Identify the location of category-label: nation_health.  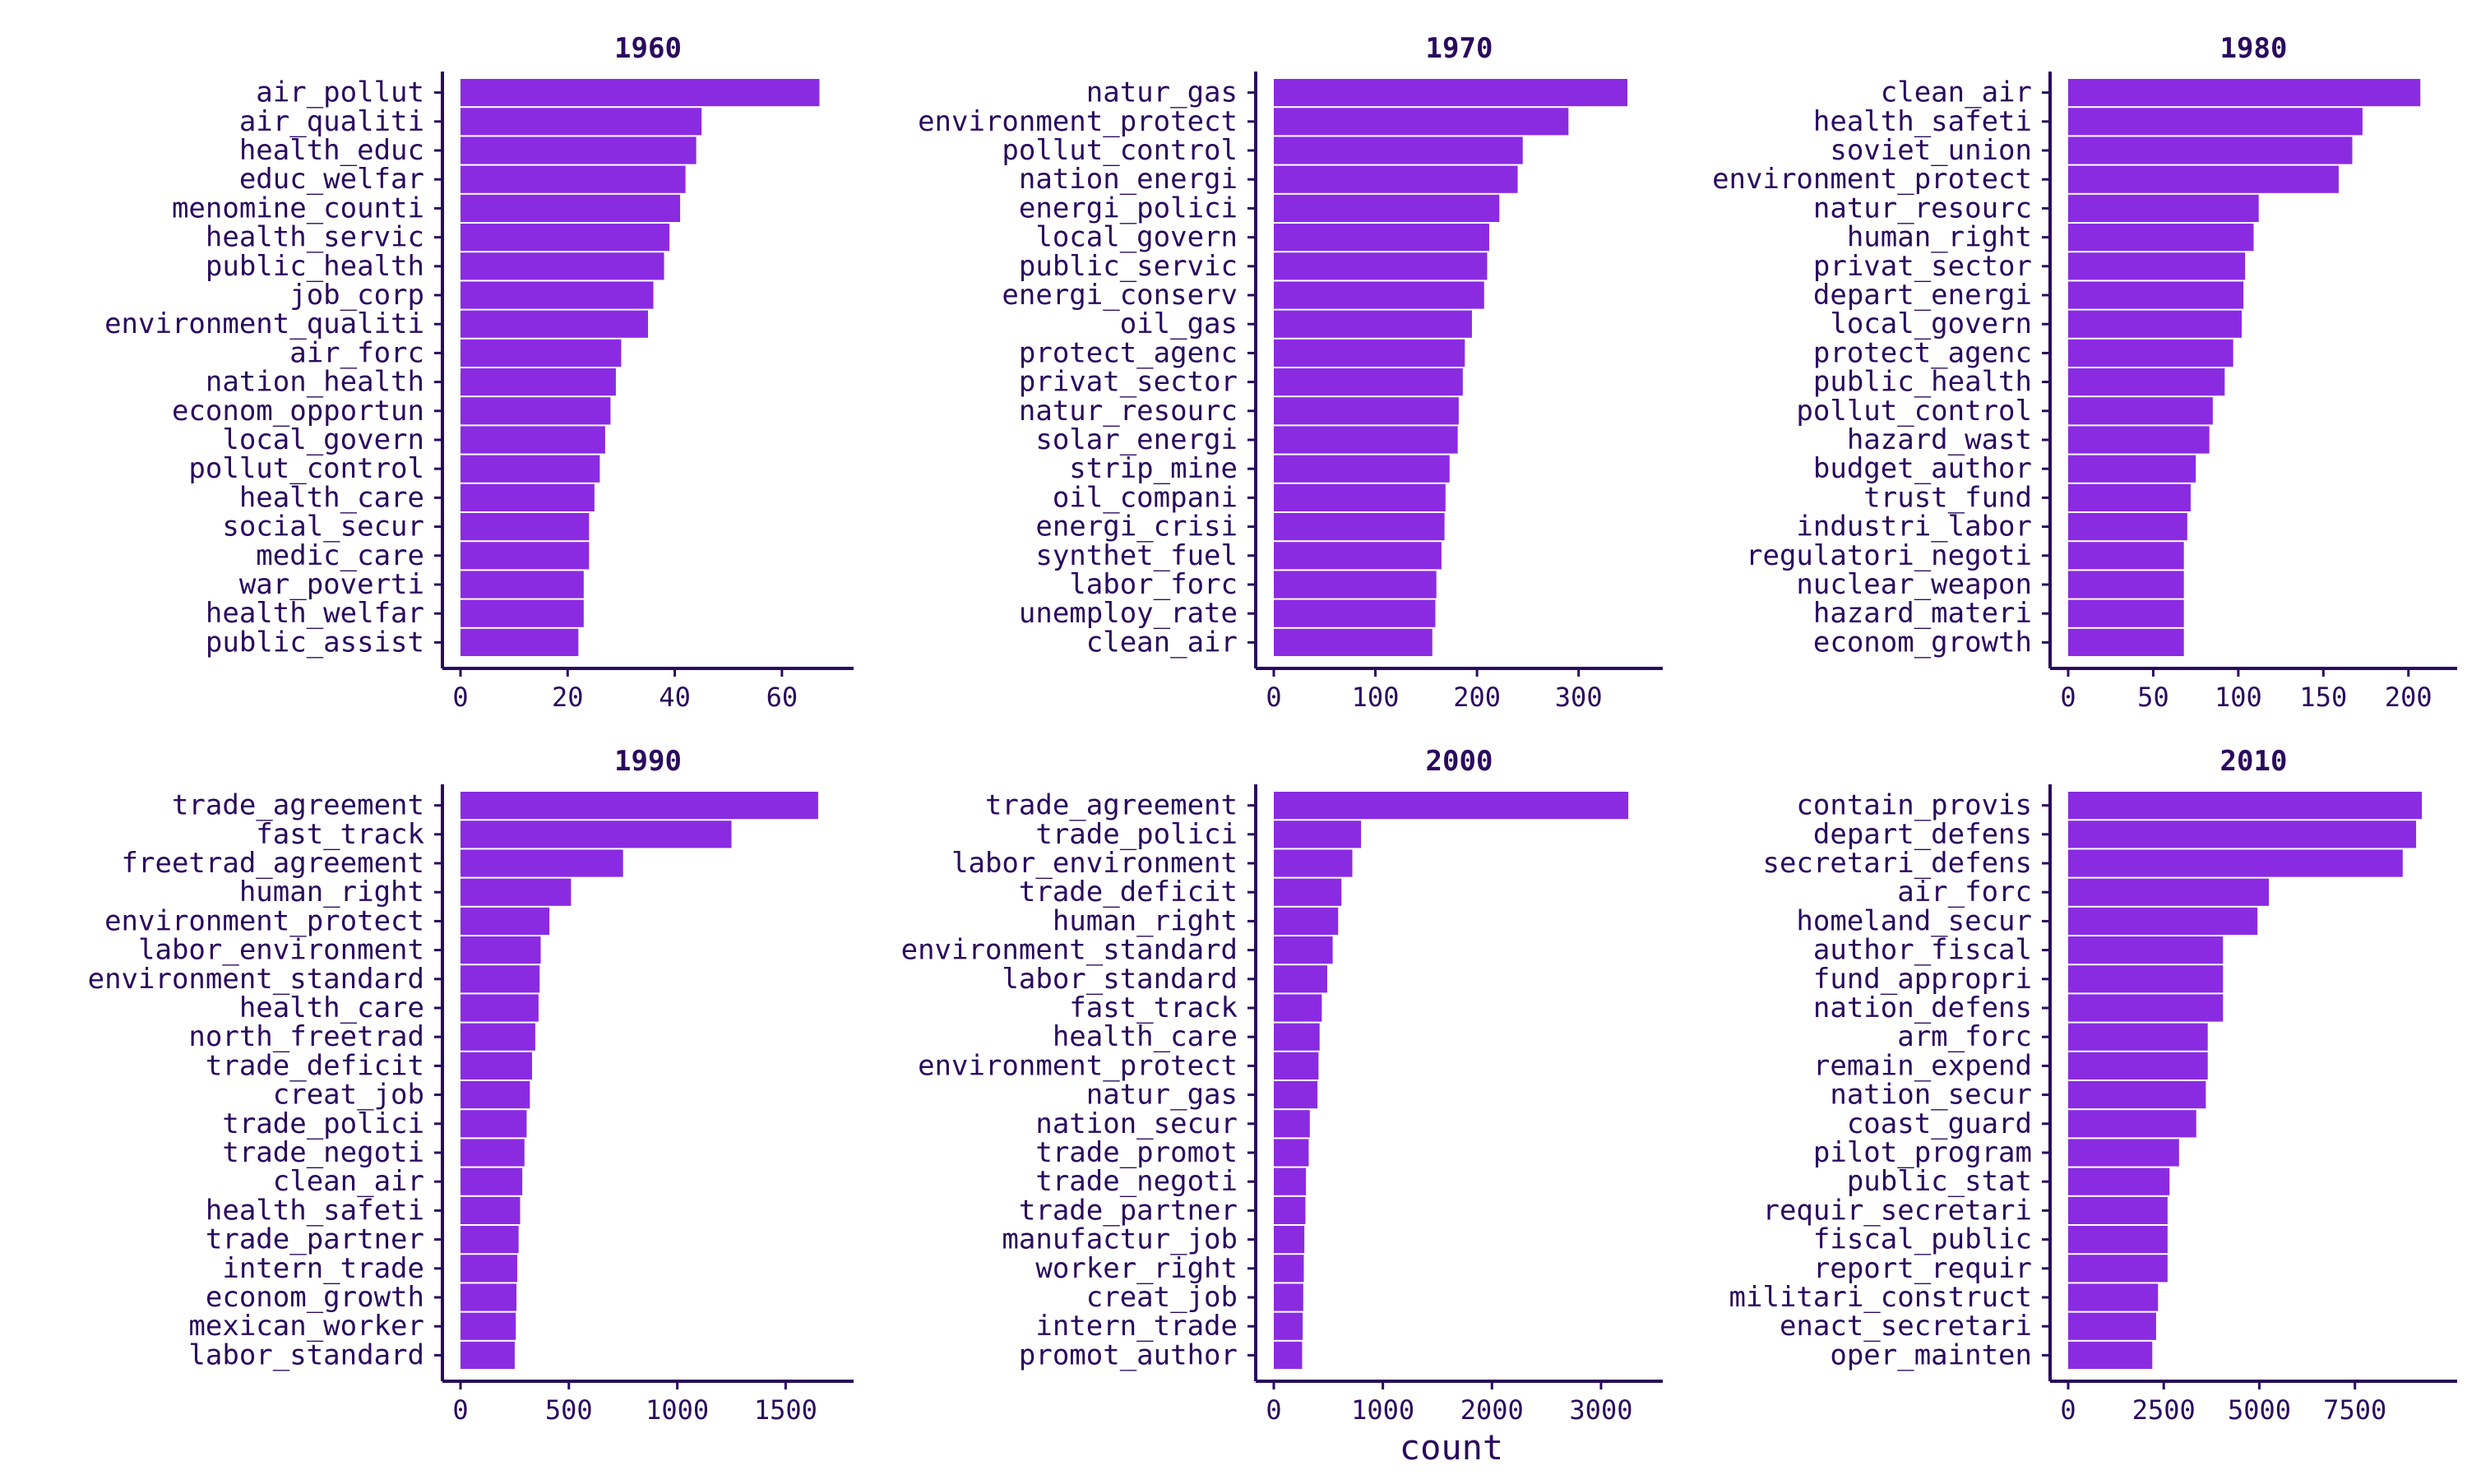
(315, 382).